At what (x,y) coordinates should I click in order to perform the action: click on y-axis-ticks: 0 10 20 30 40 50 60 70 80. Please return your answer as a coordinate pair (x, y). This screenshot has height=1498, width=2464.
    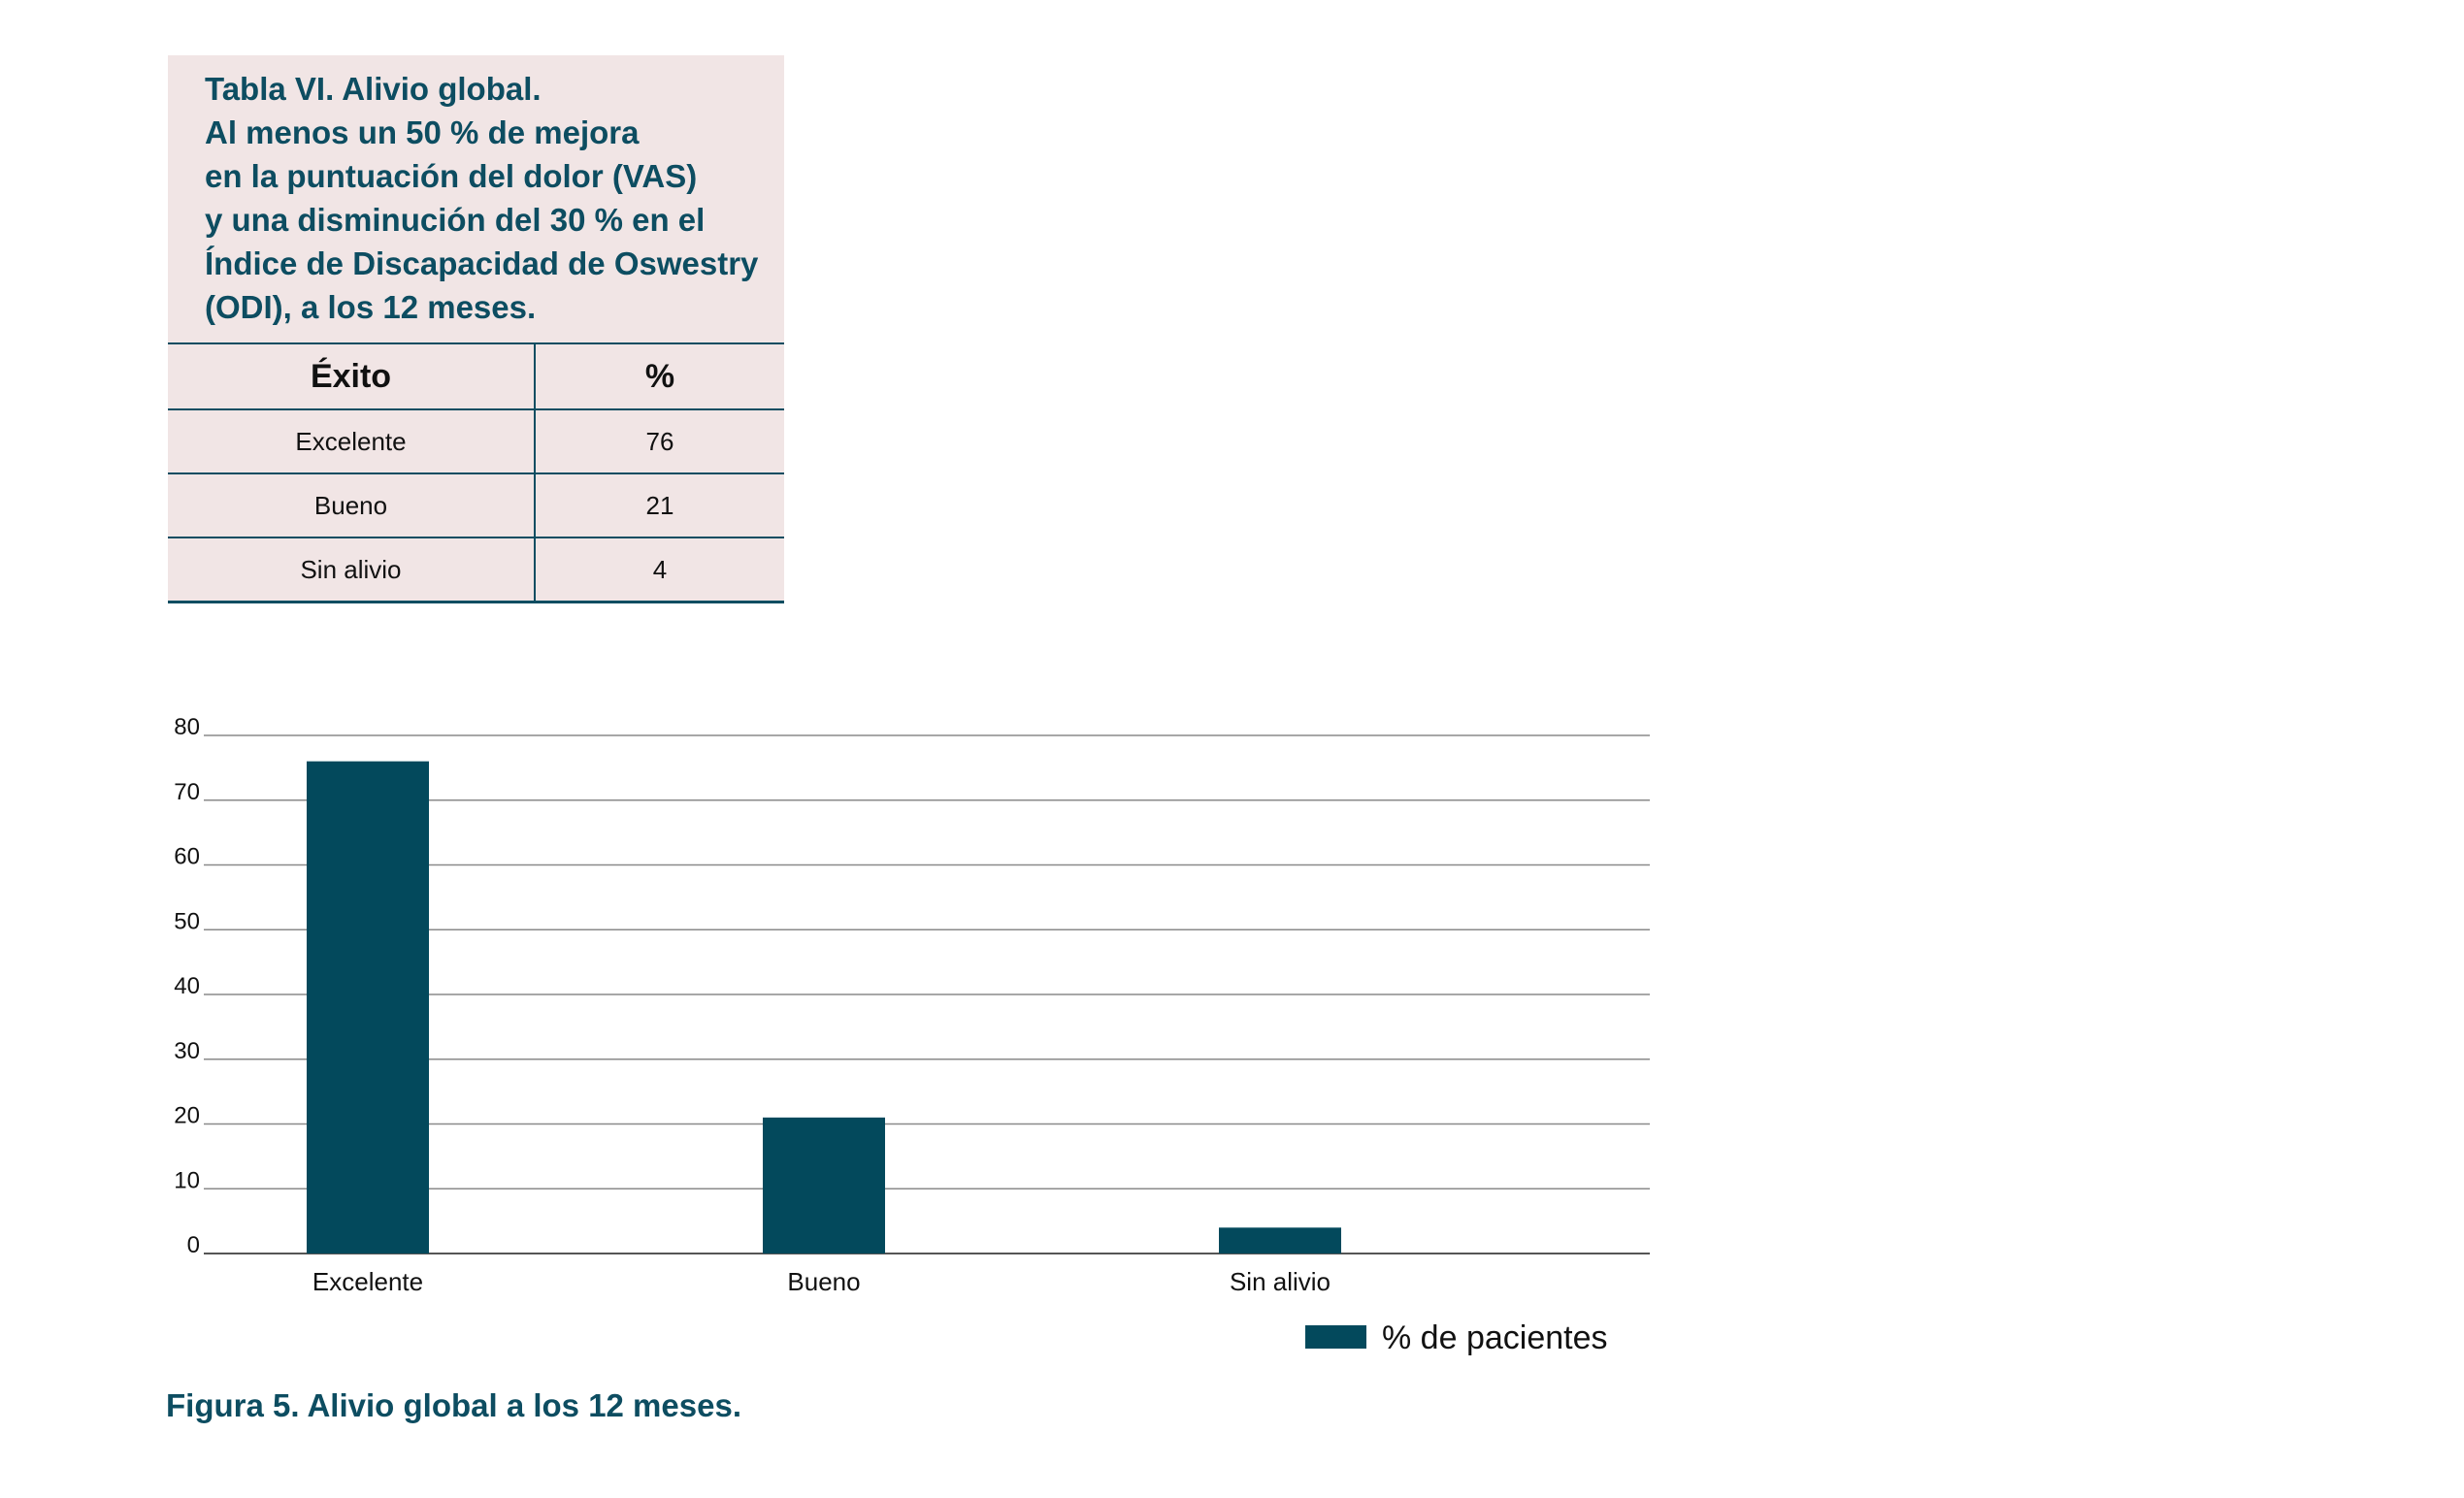
    Looking at the image, I should click on (187, 986).